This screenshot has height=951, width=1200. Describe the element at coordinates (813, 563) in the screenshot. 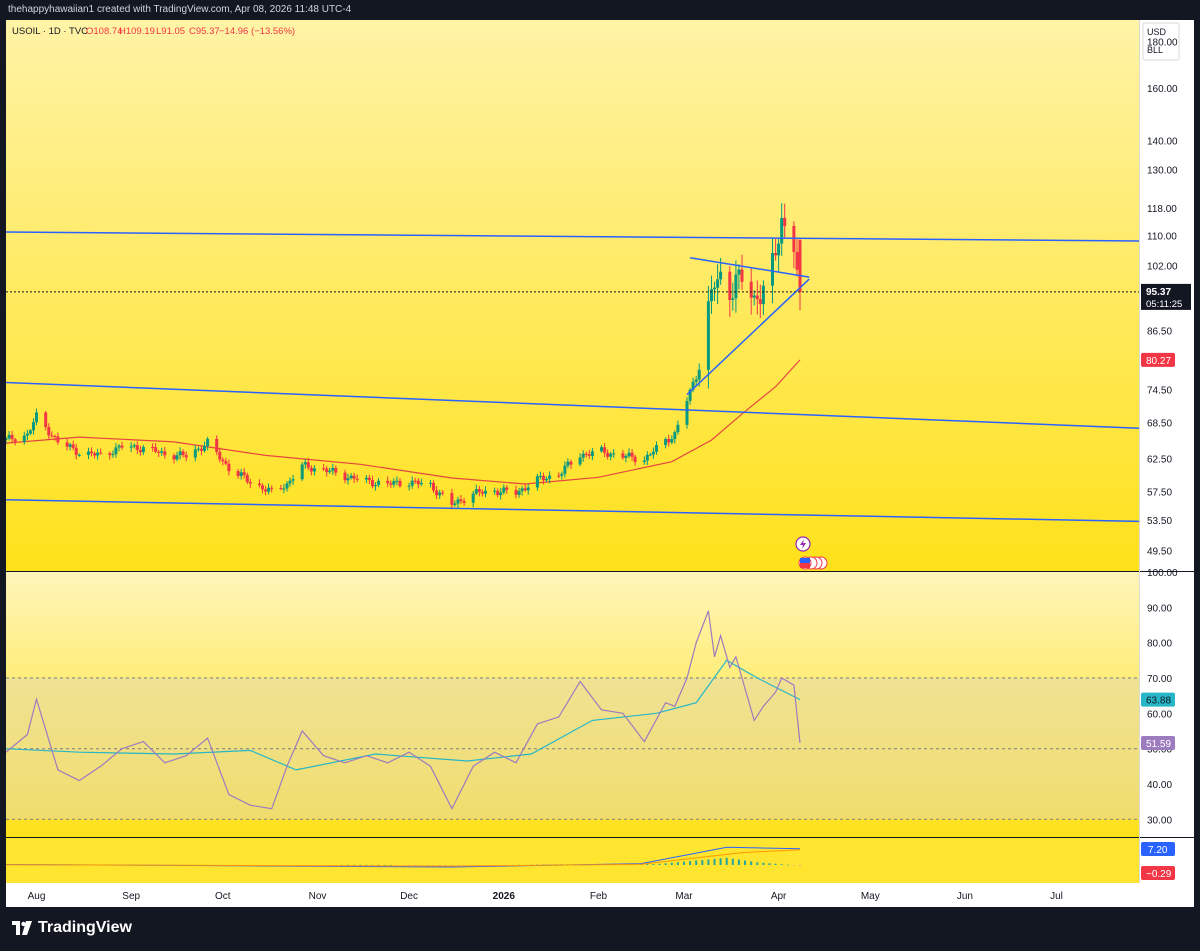

I see `economic-events-icon` at that location.